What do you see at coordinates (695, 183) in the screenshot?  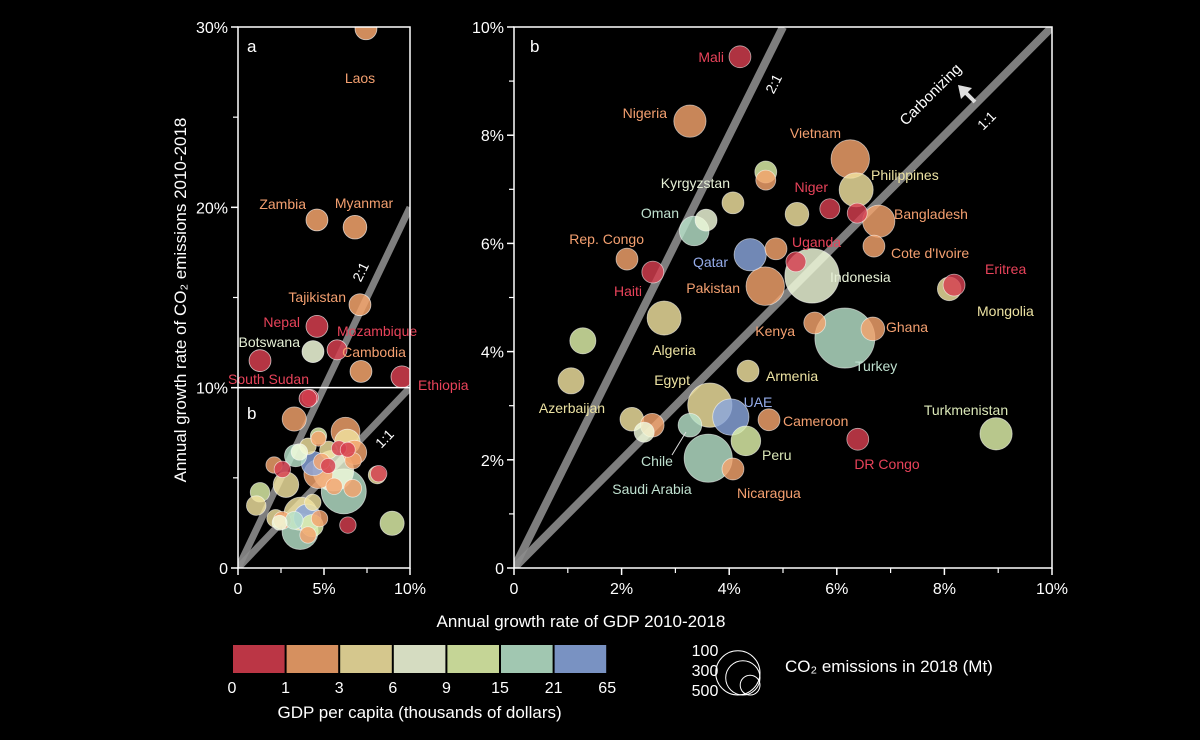 I see `point-label: Kyrgyzstan` at bounding box center [695, 183].